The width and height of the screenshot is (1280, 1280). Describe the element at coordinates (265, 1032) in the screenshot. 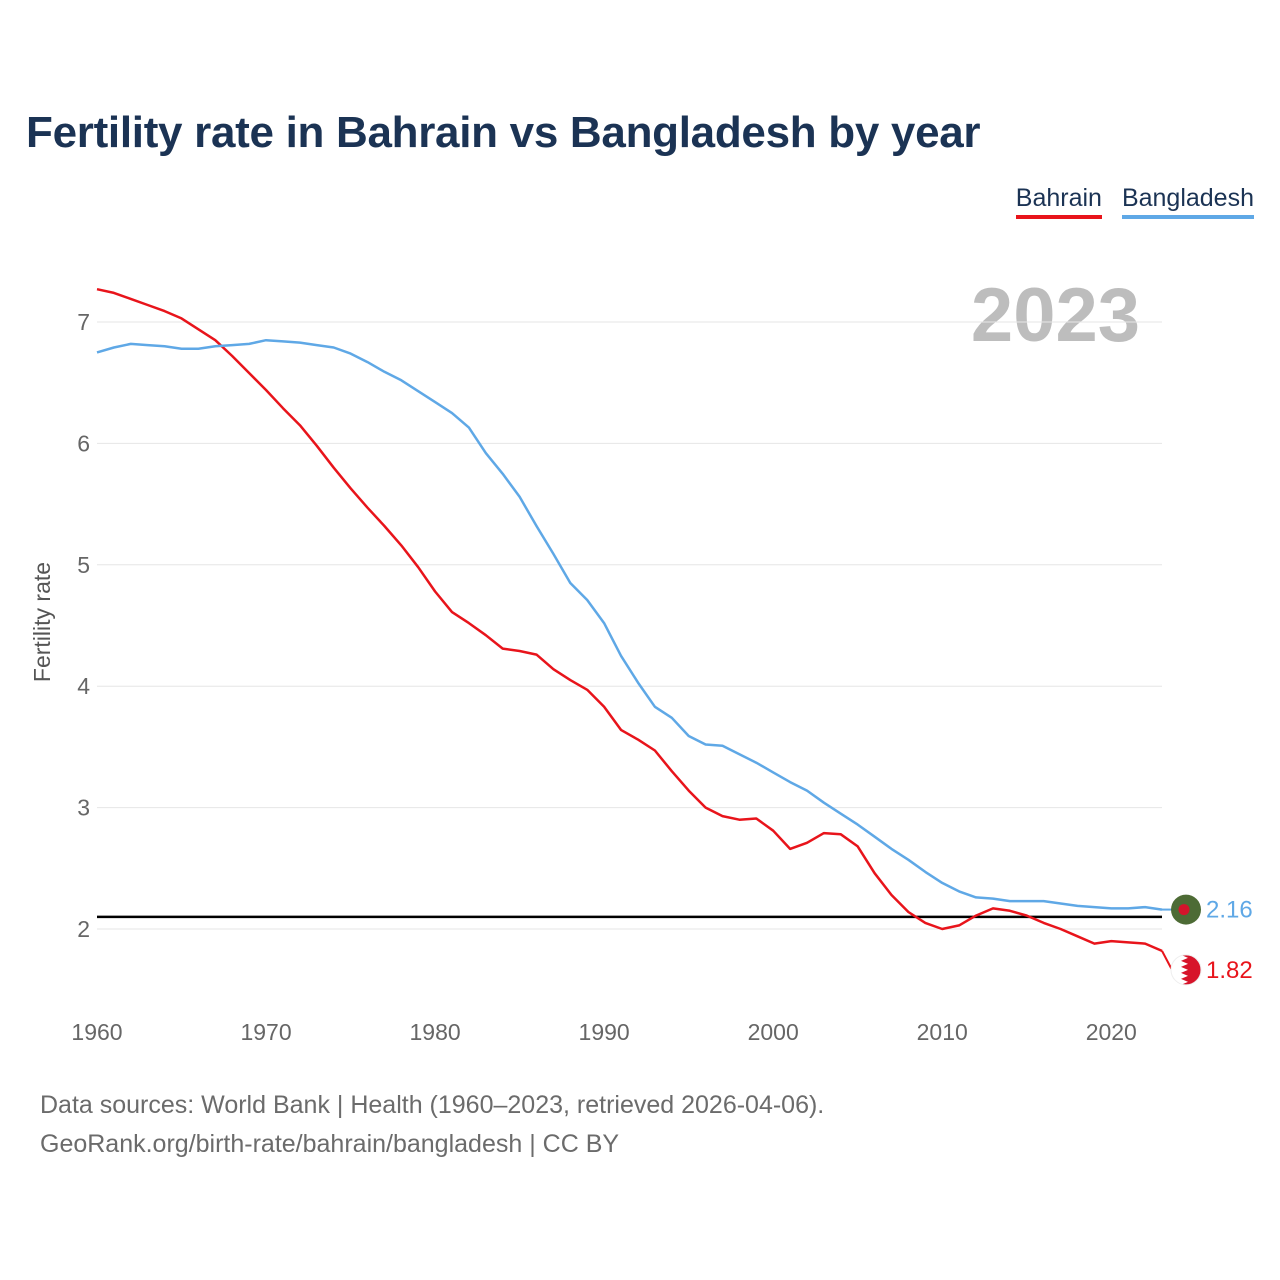

I see `x-tick-label-1970: 1970` at that location.